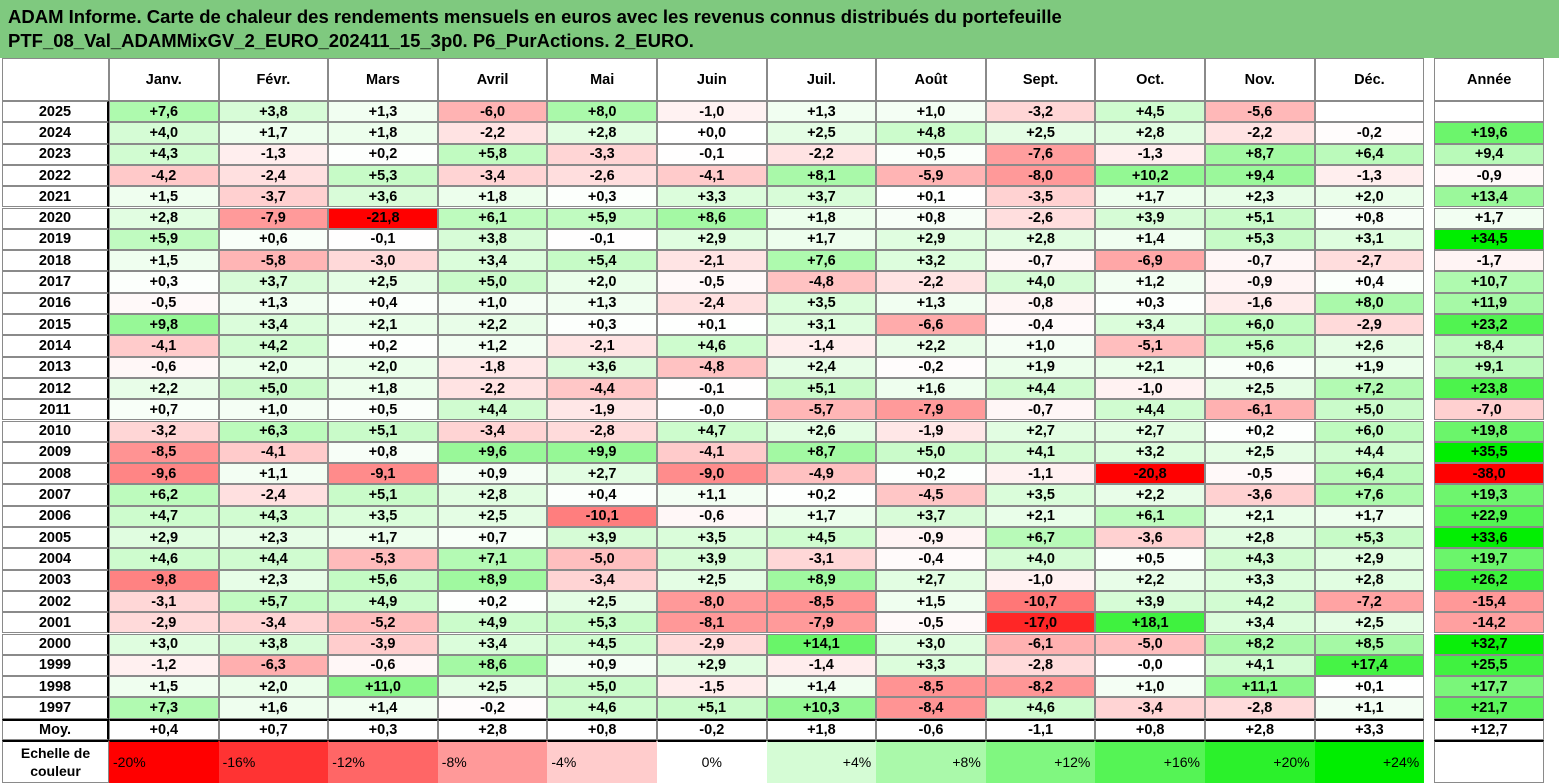 The image size is (1559, 783). I want to click on heatmap-cell: +5,9, so click(602, 218).